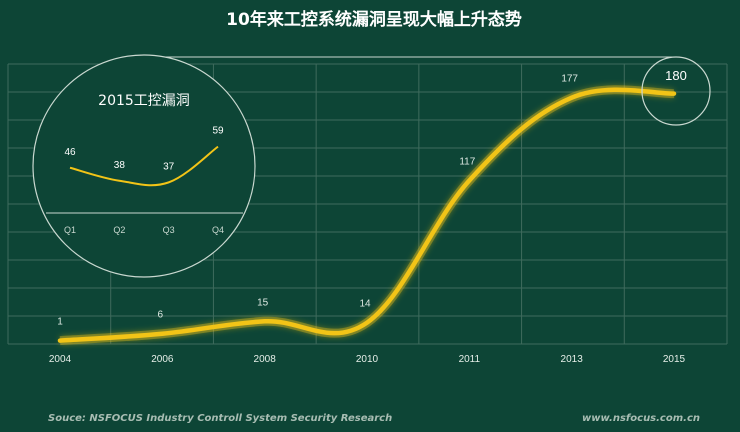  What do you see at coordinates (119, 230) in the screenshot?
I see `inset-x-tick-label: Q2` at bounding box center [119, 230].